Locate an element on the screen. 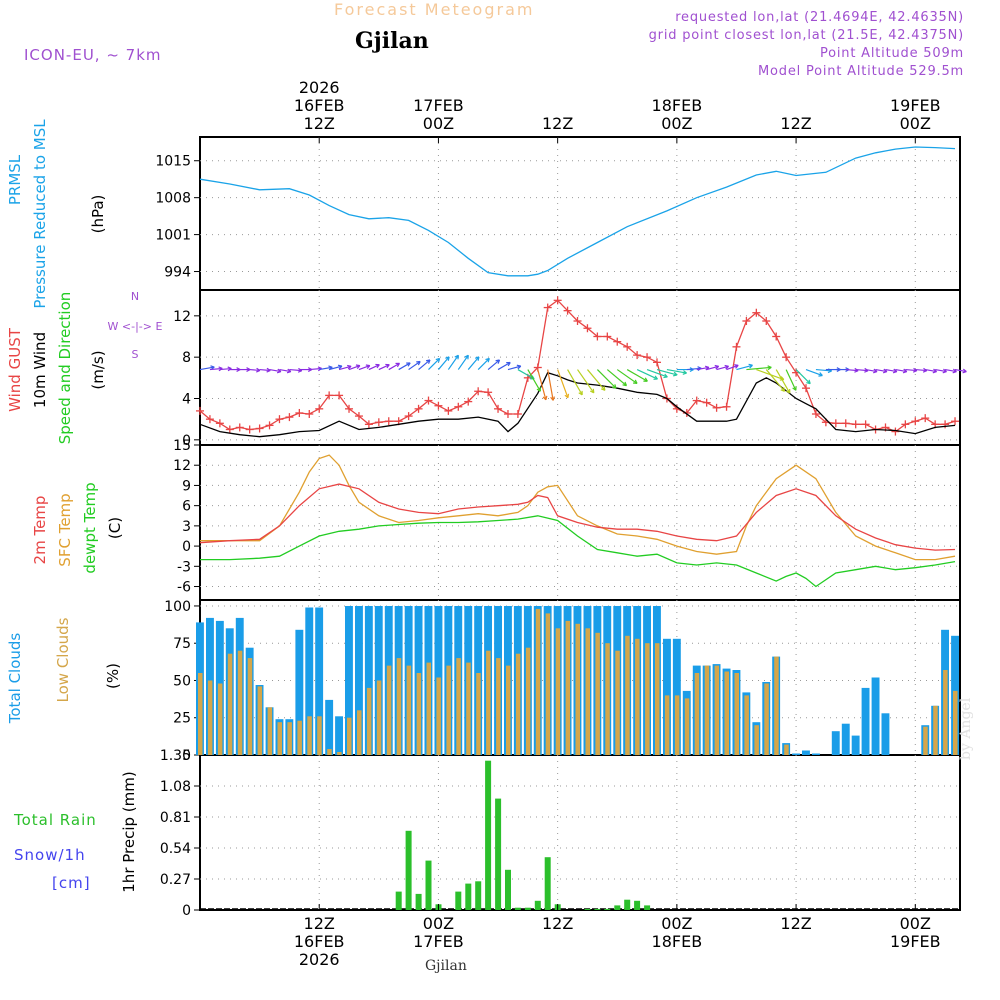 This screenshot has width=1000, height=1000. temp-2m-label: 2m Temp is located at coordinates (40, 530).